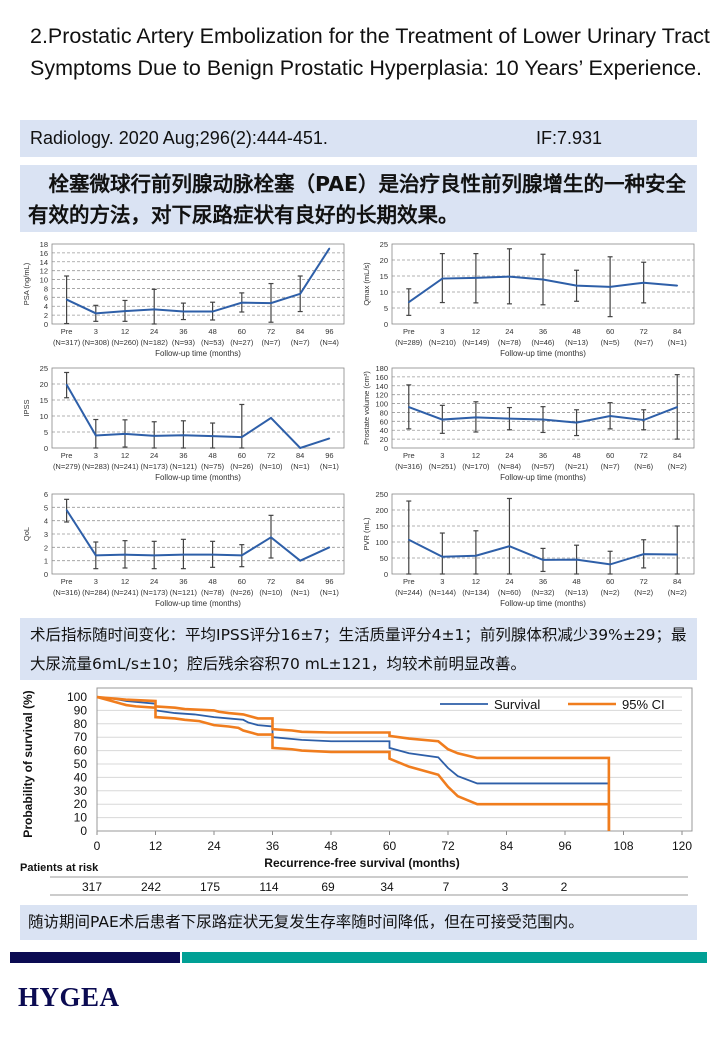  What do you see at coordinates (517, 704) in the screenshot?
I see `legend-label-survival: Survival` at bounding box center [517, 704].